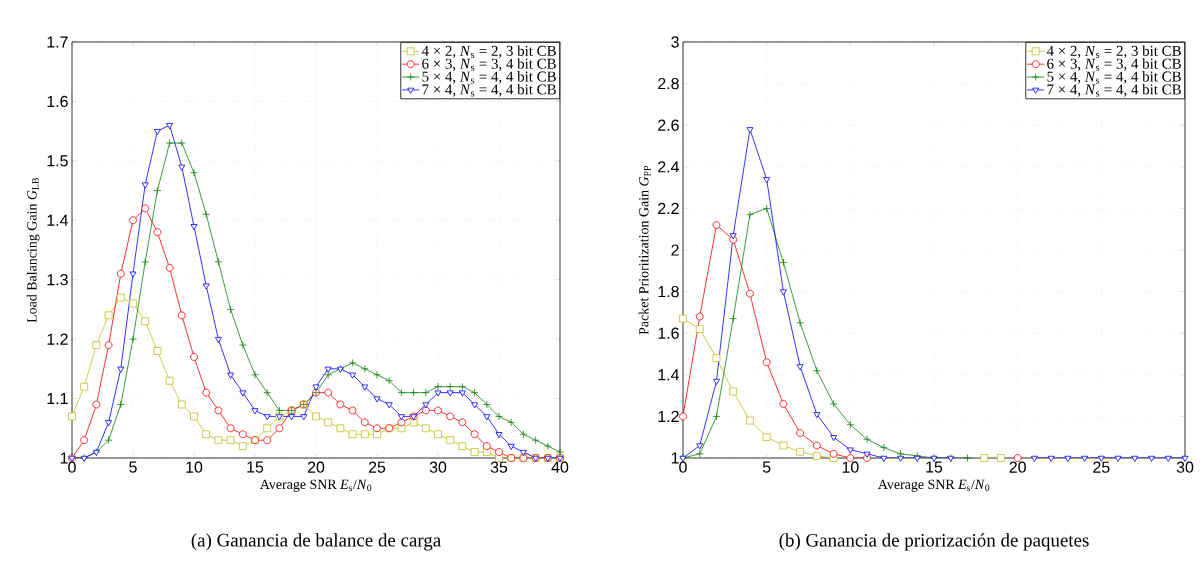 Image resolution: width=1204 pixels, height=573 pixels. Describe the element at coordinates (560, 467) in the screenshot. I see `x-tick-label: 40` at that location.